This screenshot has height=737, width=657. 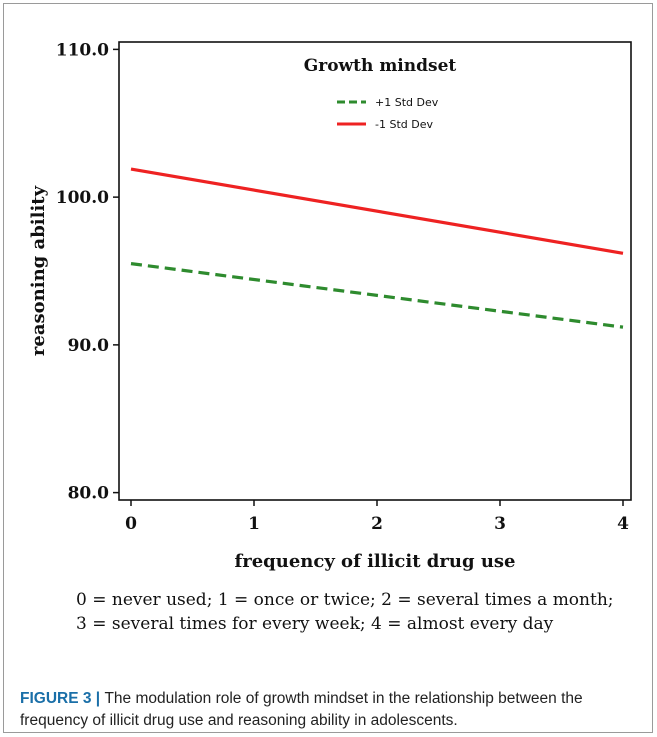 I want to click on y-tick-label: 90.0, so click(x=89, y=346).